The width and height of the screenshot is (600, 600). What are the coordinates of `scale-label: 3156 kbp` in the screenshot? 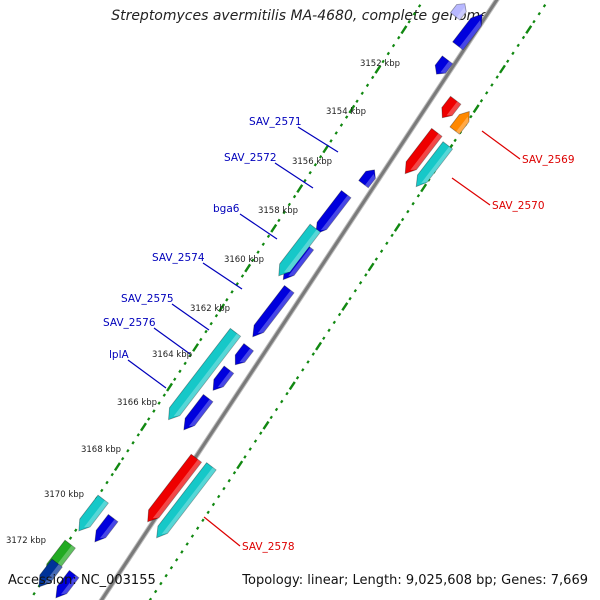 It's located at (312, 162).